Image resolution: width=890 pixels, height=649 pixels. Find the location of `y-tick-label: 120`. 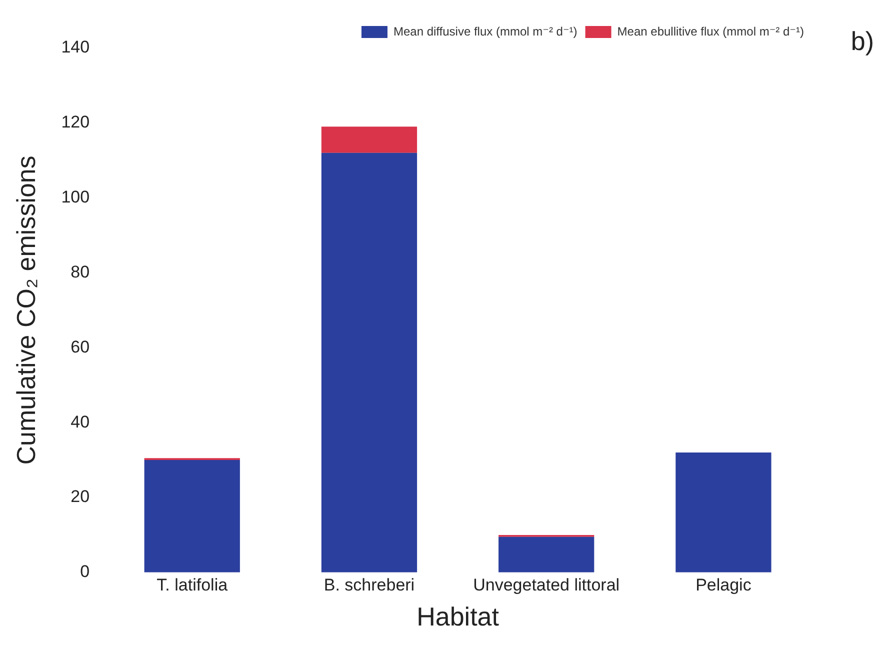

y-tick-label: 120 is located at coordinates (75, 122).